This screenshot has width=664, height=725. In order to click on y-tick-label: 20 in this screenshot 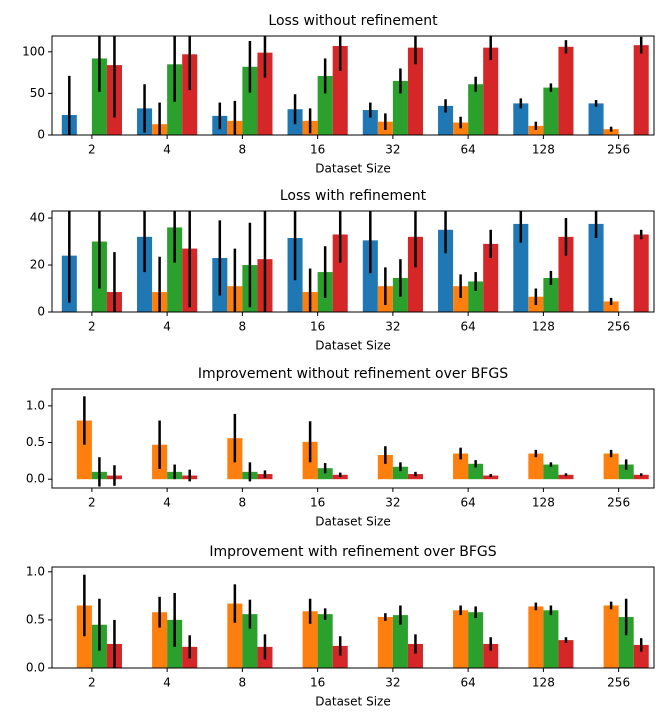, I will do `click(37, 265)`.